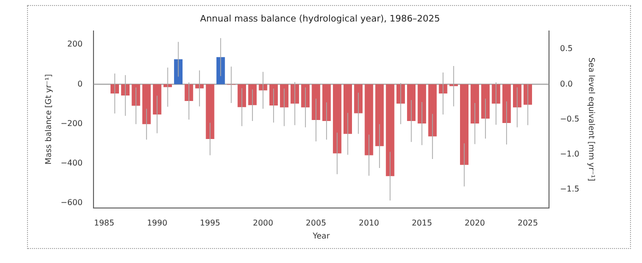  I want to click on x-tick-label: 1995, so click(210, 223).